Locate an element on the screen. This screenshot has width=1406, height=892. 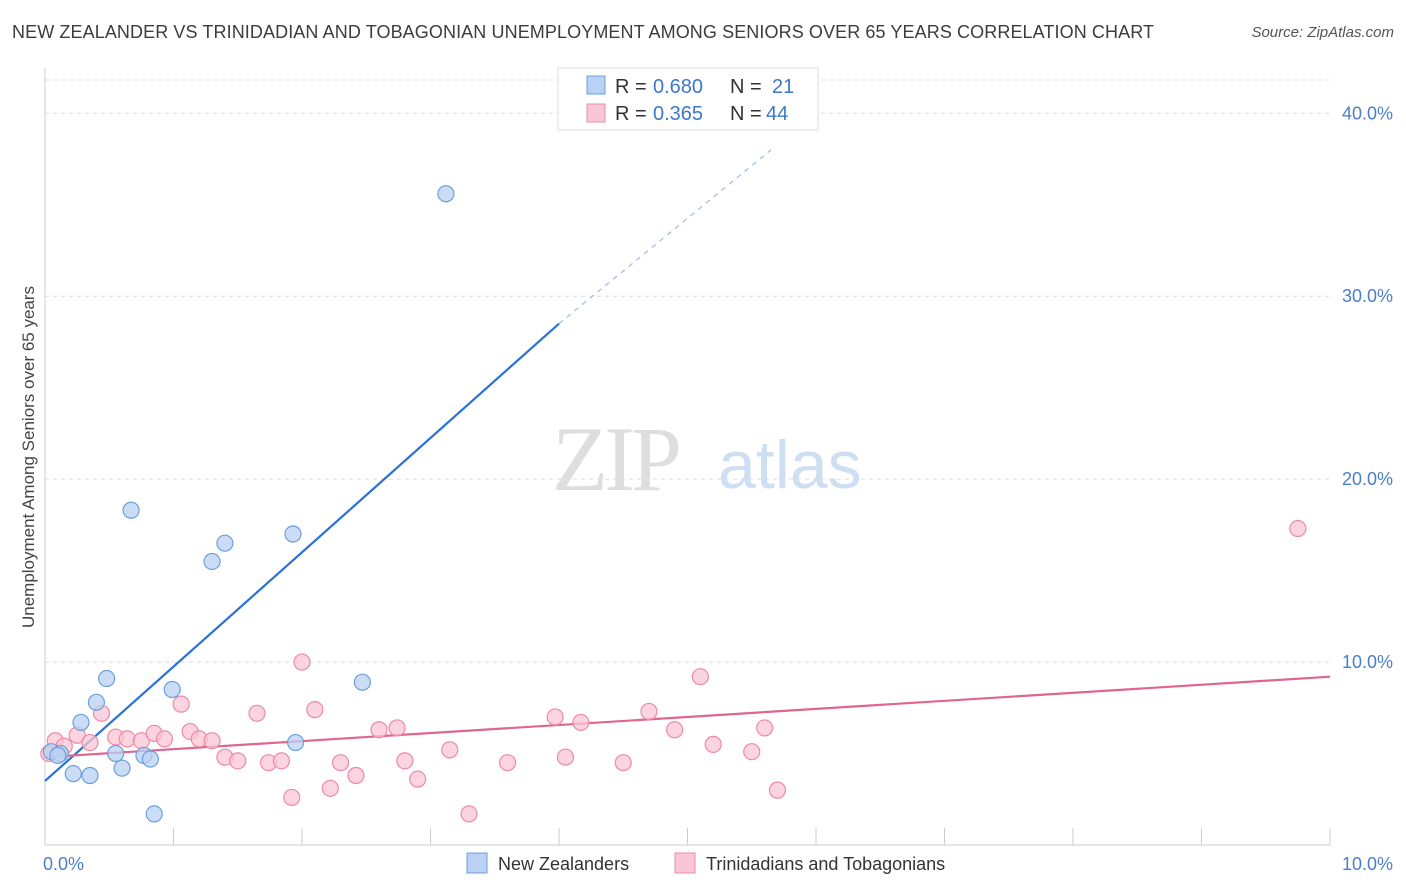
watermark-zip: ZIP is located at coordinates (615, 459).